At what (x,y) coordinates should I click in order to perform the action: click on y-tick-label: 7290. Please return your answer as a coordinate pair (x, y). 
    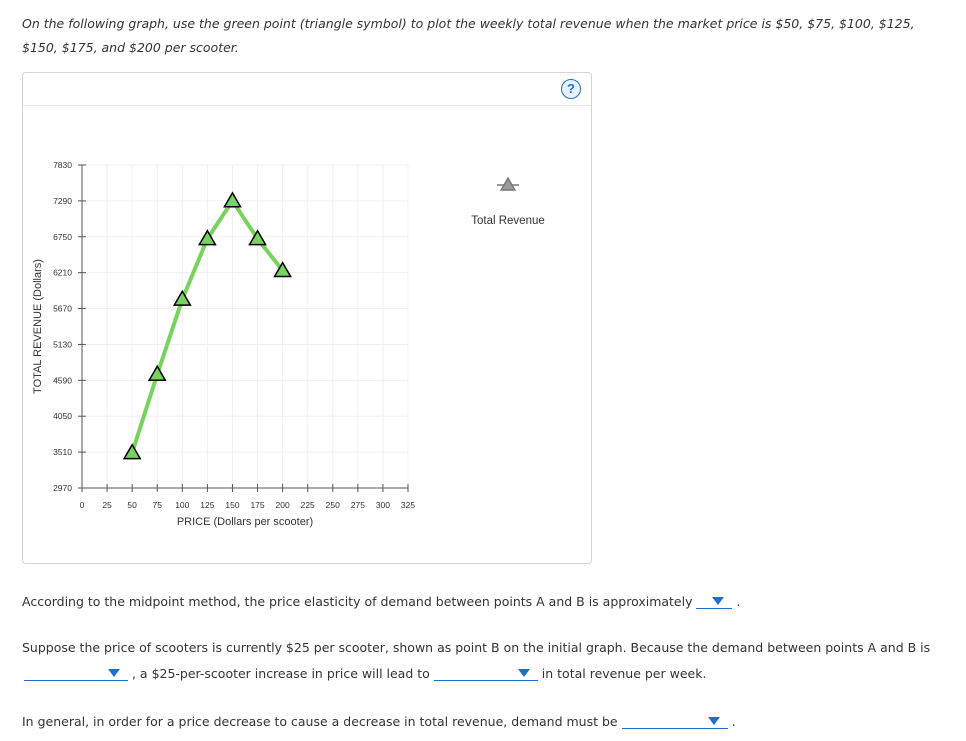
    Looking at the image, I should click on (62, 201).